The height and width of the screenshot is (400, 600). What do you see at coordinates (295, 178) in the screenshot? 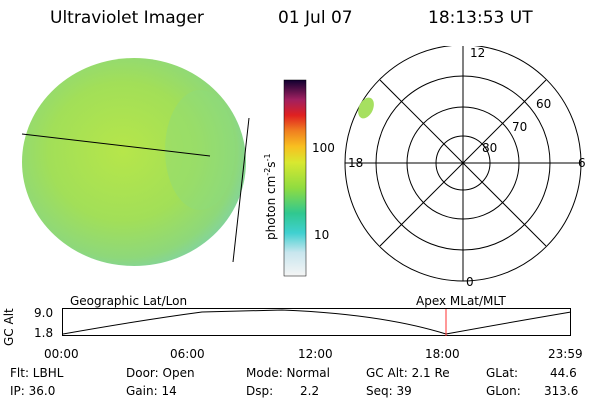
I see `color-scale-bar` at bounding box center [295, 178].